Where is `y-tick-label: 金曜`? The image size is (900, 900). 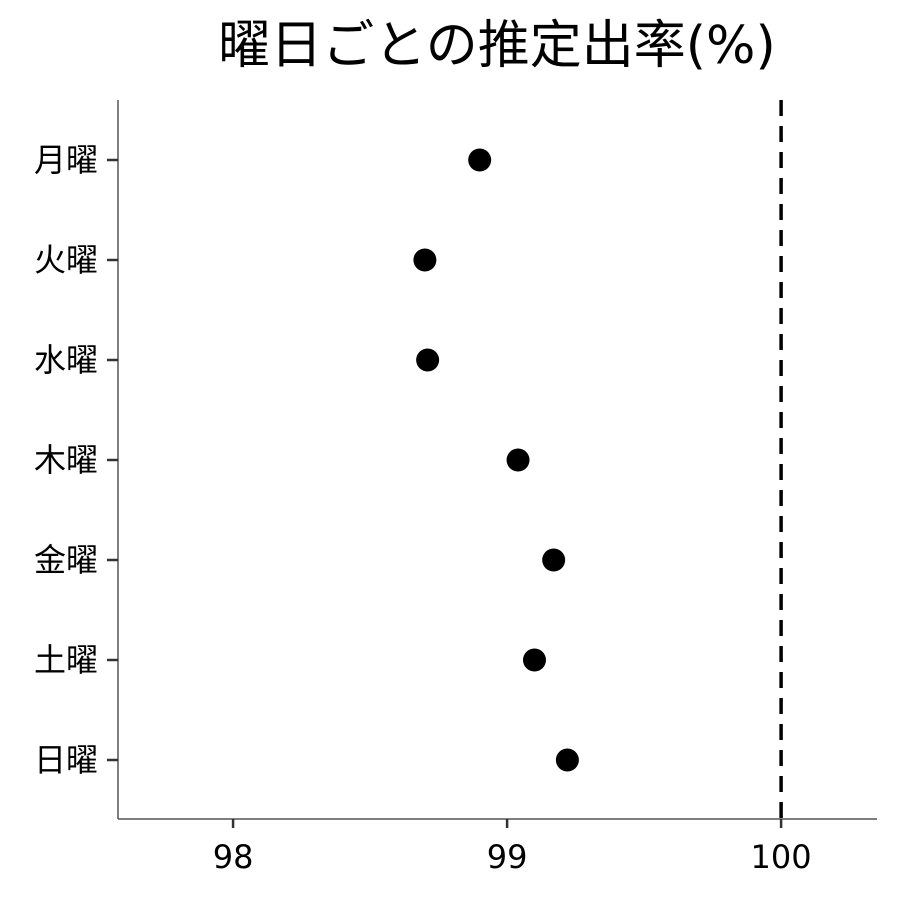
y-tick-label: 金曜 is located at coordinates (66, 560).